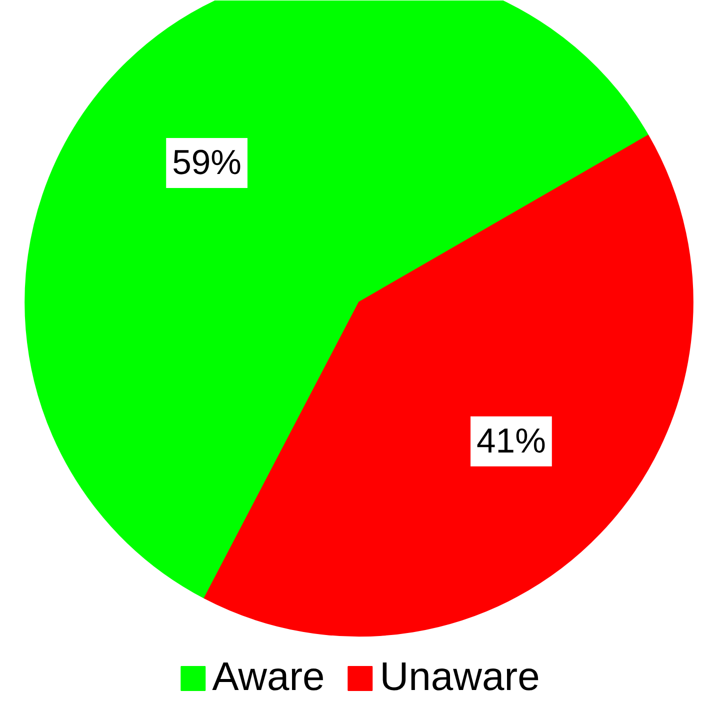  I want to click on legend-label: Aware, so click(268, 677).